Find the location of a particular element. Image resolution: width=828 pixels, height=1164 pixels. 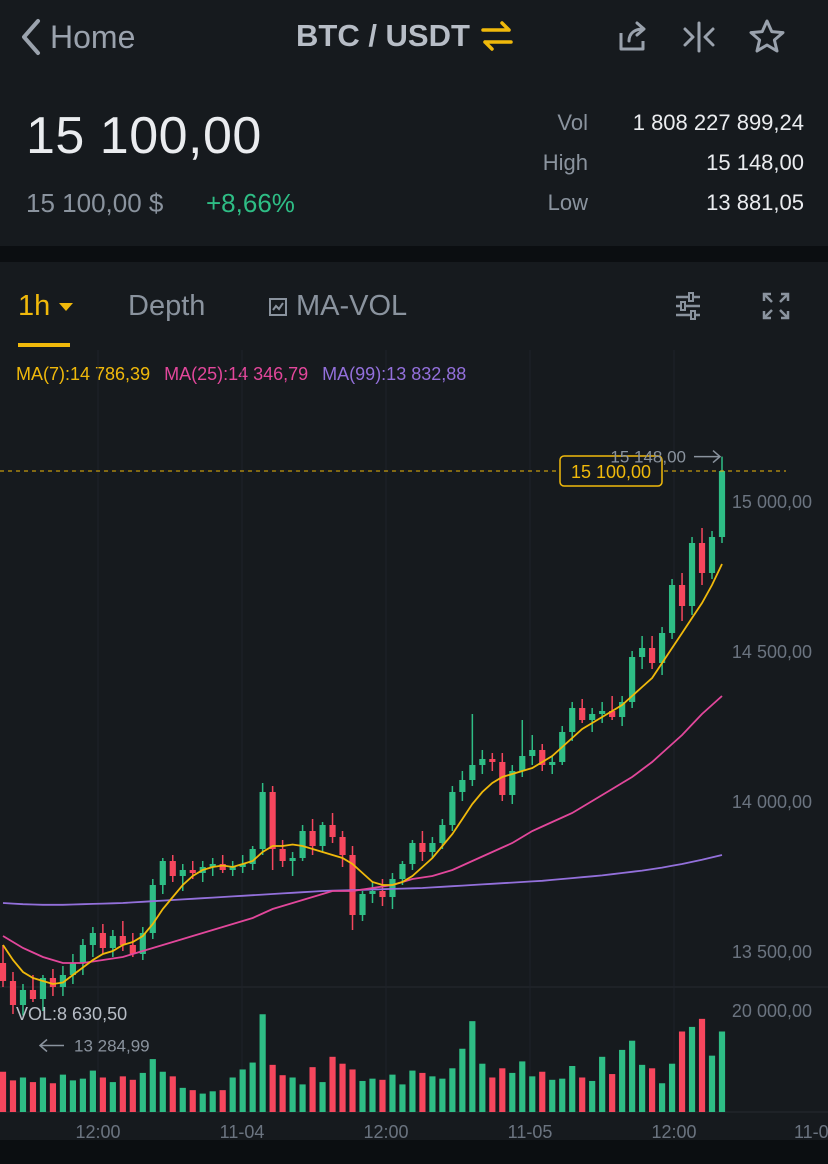

time-tick-label: 11-04 is located at coordinates (242, 1131).